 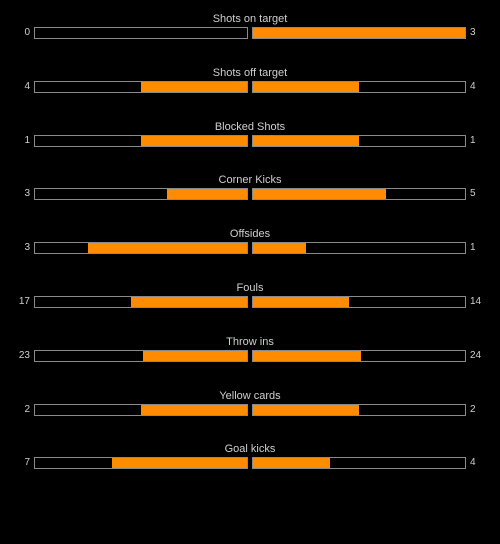 What do you see at coordinates (473, 193) in the screenshot?
I see `away-value: 5` at bounding box center [473, 193].